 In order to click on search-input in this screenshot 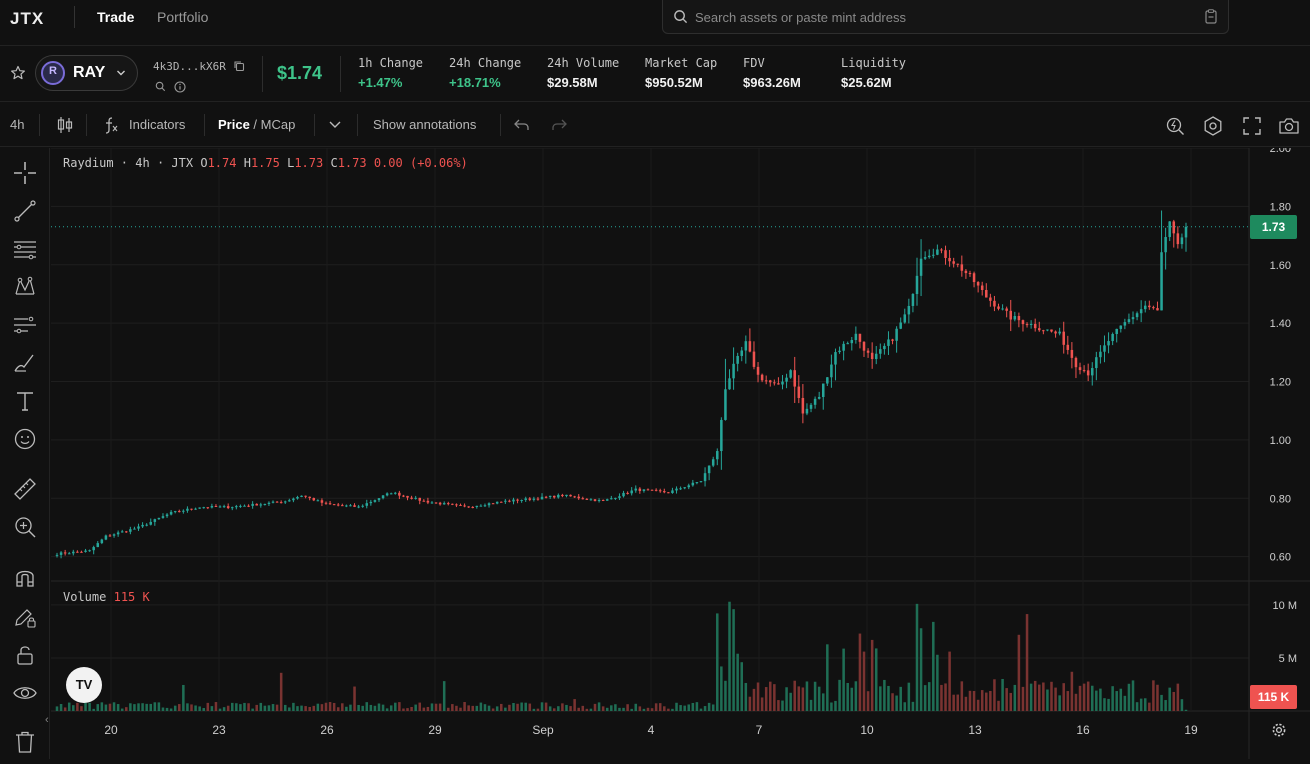, I will do `click(945, 17)`.